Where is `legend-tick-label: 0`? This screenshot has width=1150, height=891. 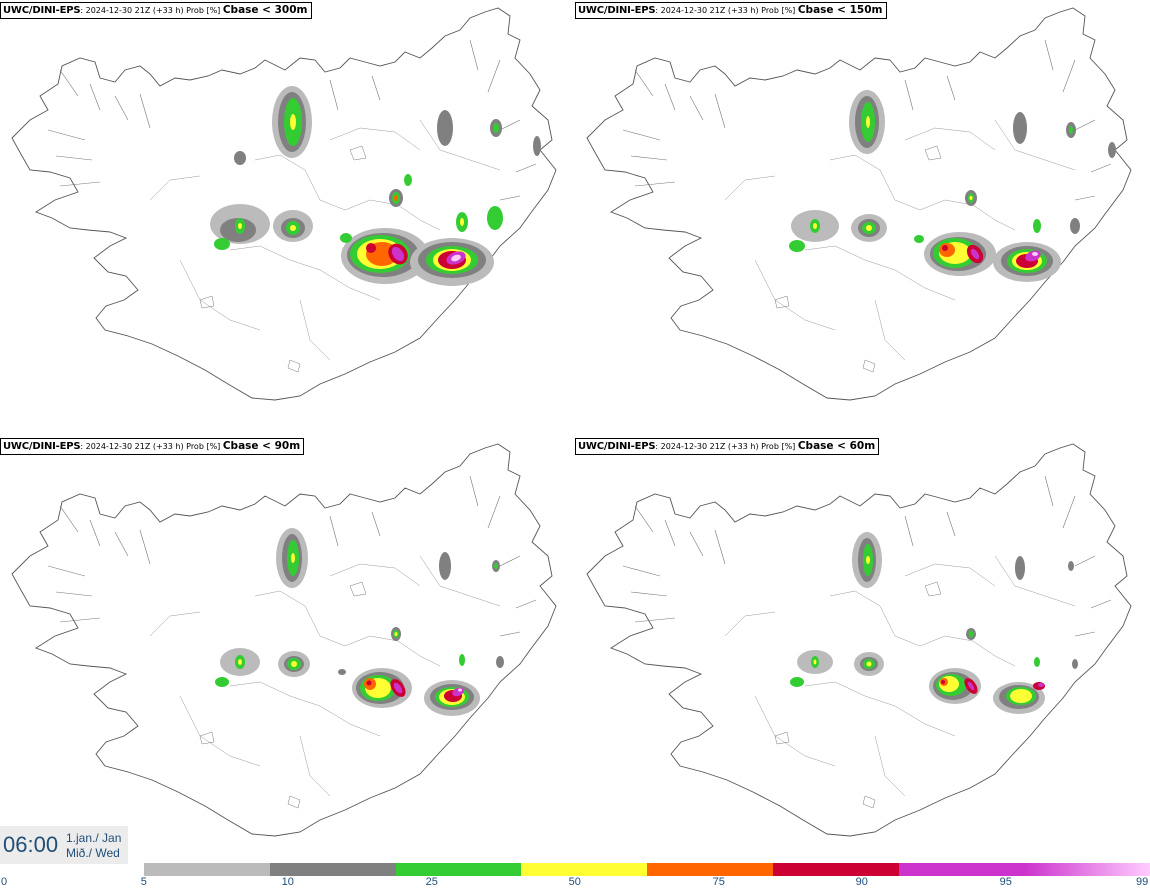
legend-tick-label: 0 is located at coordinates (4, 882).